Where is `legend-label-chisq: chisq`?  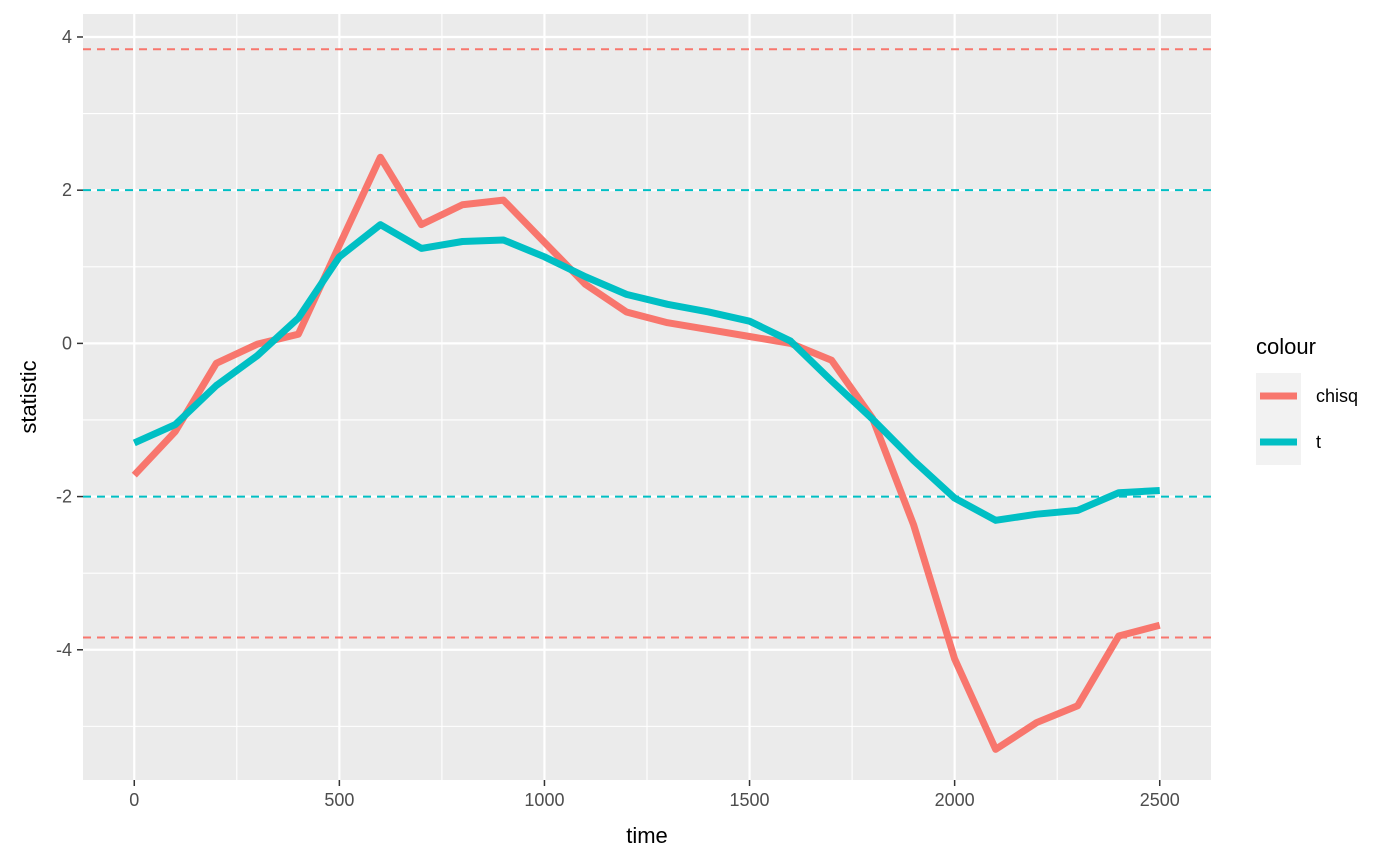 legend-label-chisq: chisq is located at coordinates (1337, 396).